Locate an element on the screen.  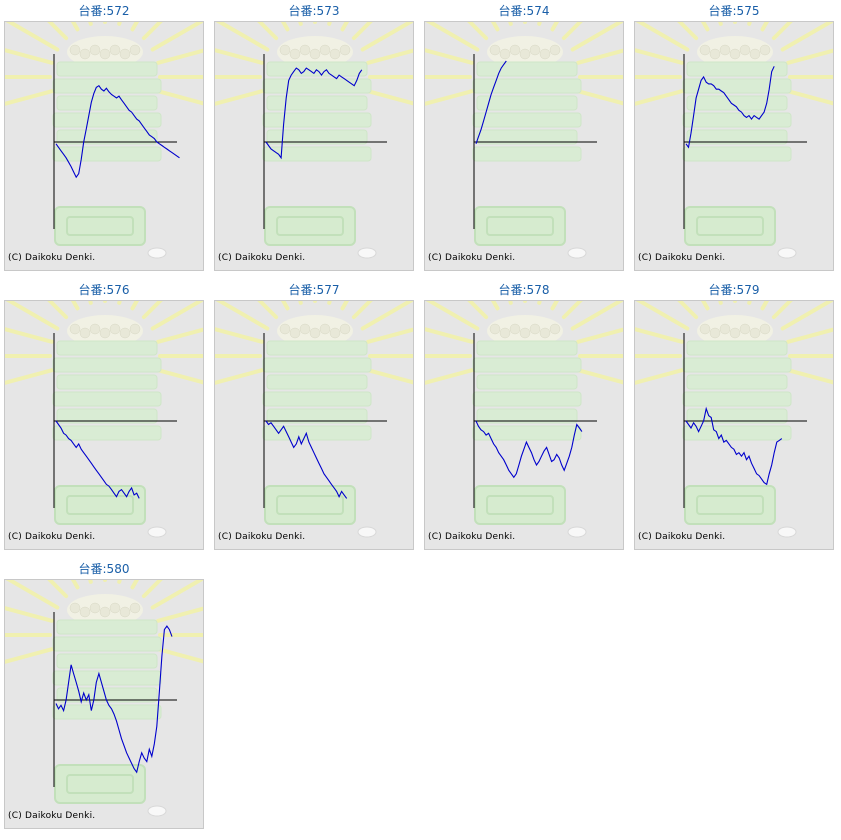
machine-card-574: 台番:574 (C) Daikoku Denki. is located at coordinates (524, 138).